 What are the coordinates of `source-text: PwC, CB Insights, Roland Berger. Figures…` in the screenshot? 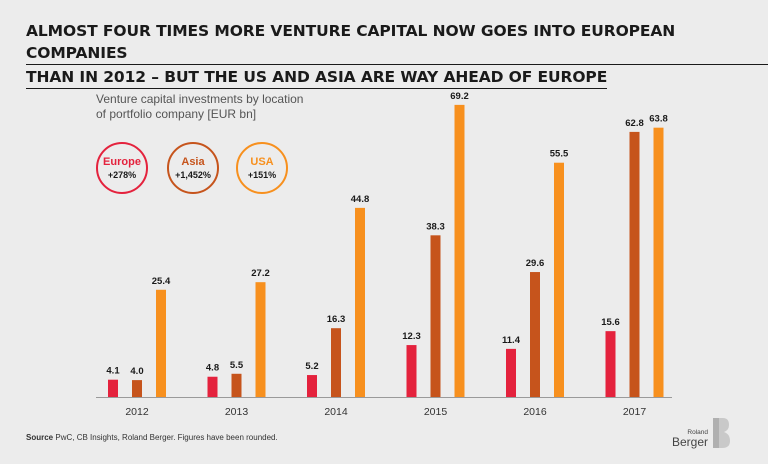 It's located at (166, 437).